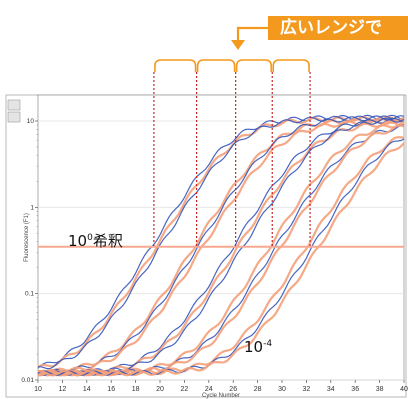  What do you see at coordinates (27, 380) in the screenshot?
I see `y-tick-label: 0.01` at bounding box center [27, 380].